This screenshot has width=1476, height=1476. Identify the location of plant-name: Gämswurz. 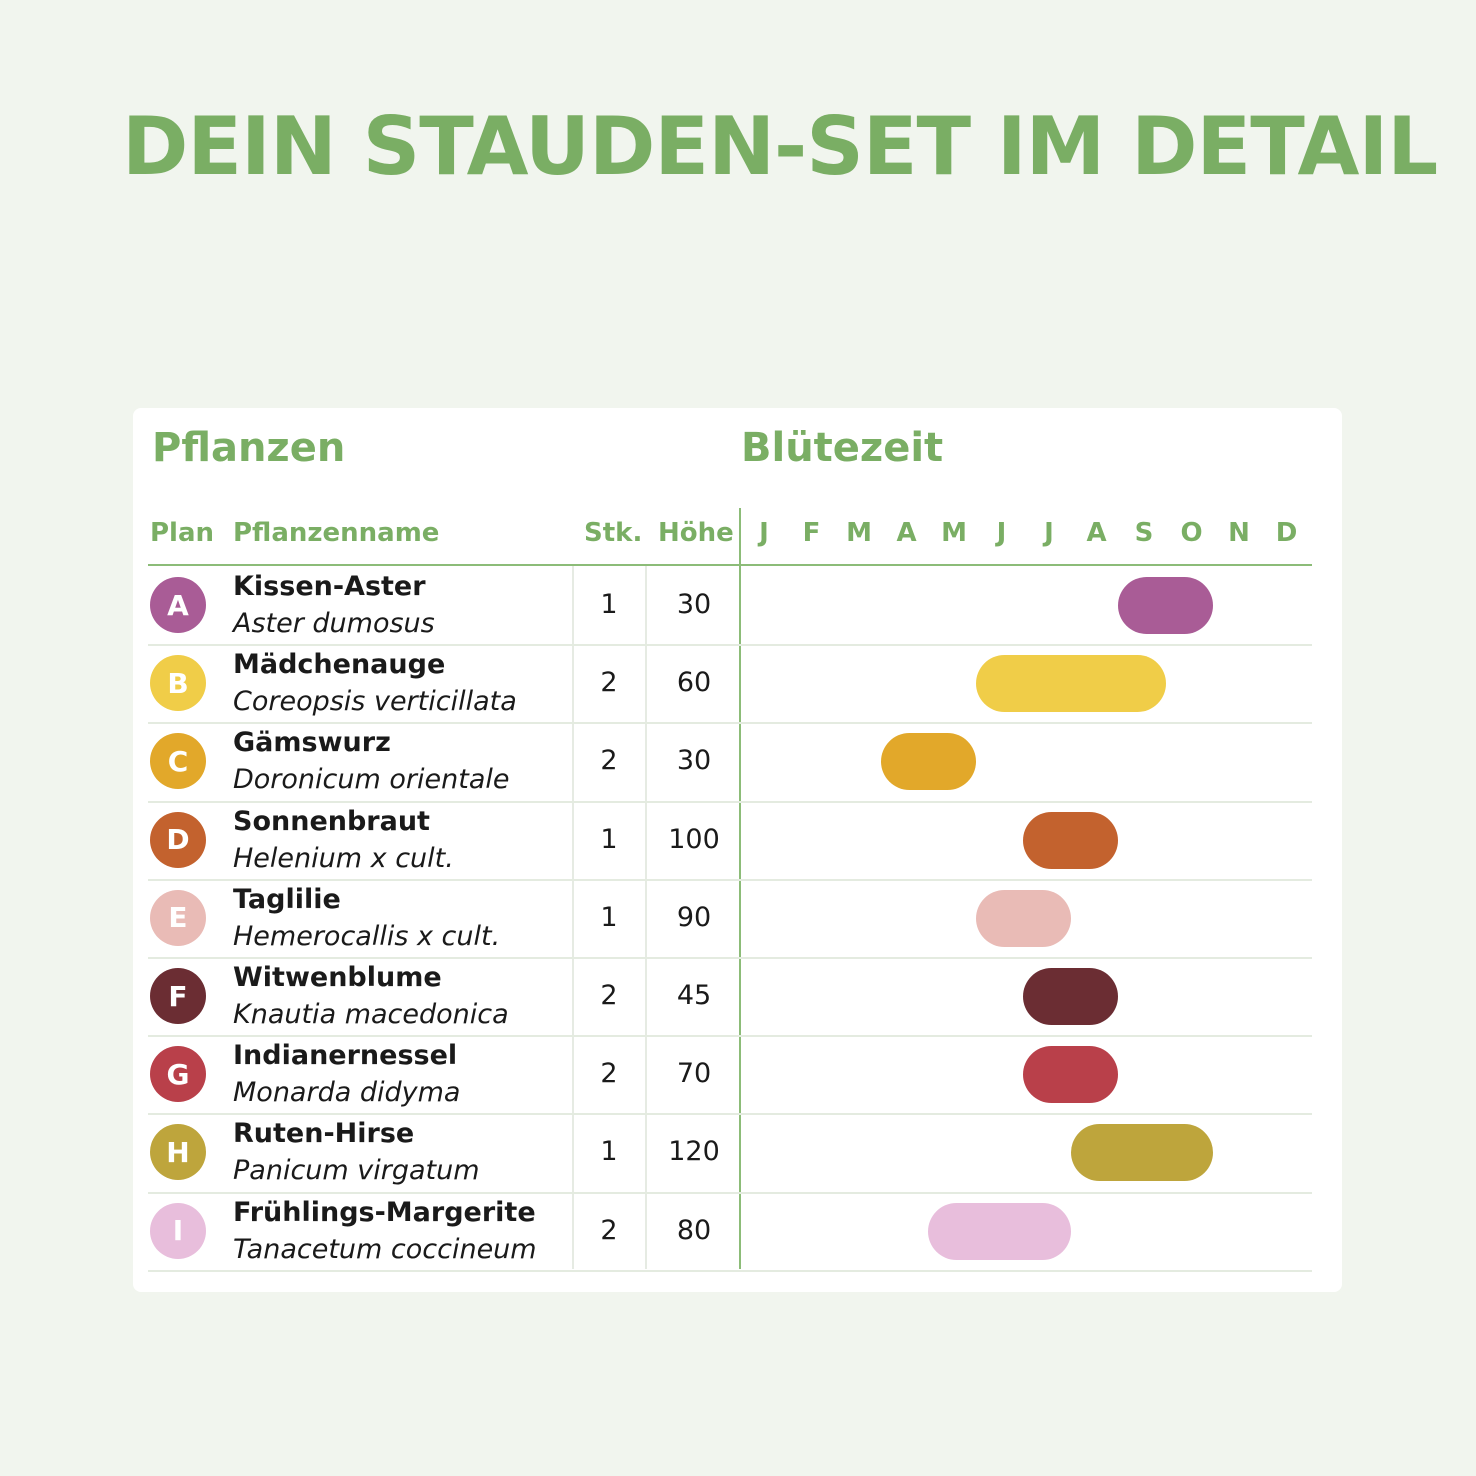
(312, 743).